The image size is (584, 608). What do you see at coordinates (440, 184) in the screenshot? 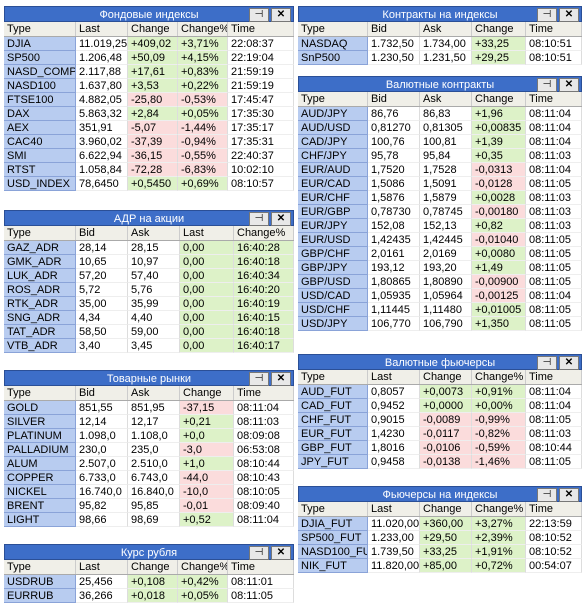
I see `table-row: EUR/CAD 1,5086 1,5091 -0,0128 08:11:05` at bounding box center [440, 184].